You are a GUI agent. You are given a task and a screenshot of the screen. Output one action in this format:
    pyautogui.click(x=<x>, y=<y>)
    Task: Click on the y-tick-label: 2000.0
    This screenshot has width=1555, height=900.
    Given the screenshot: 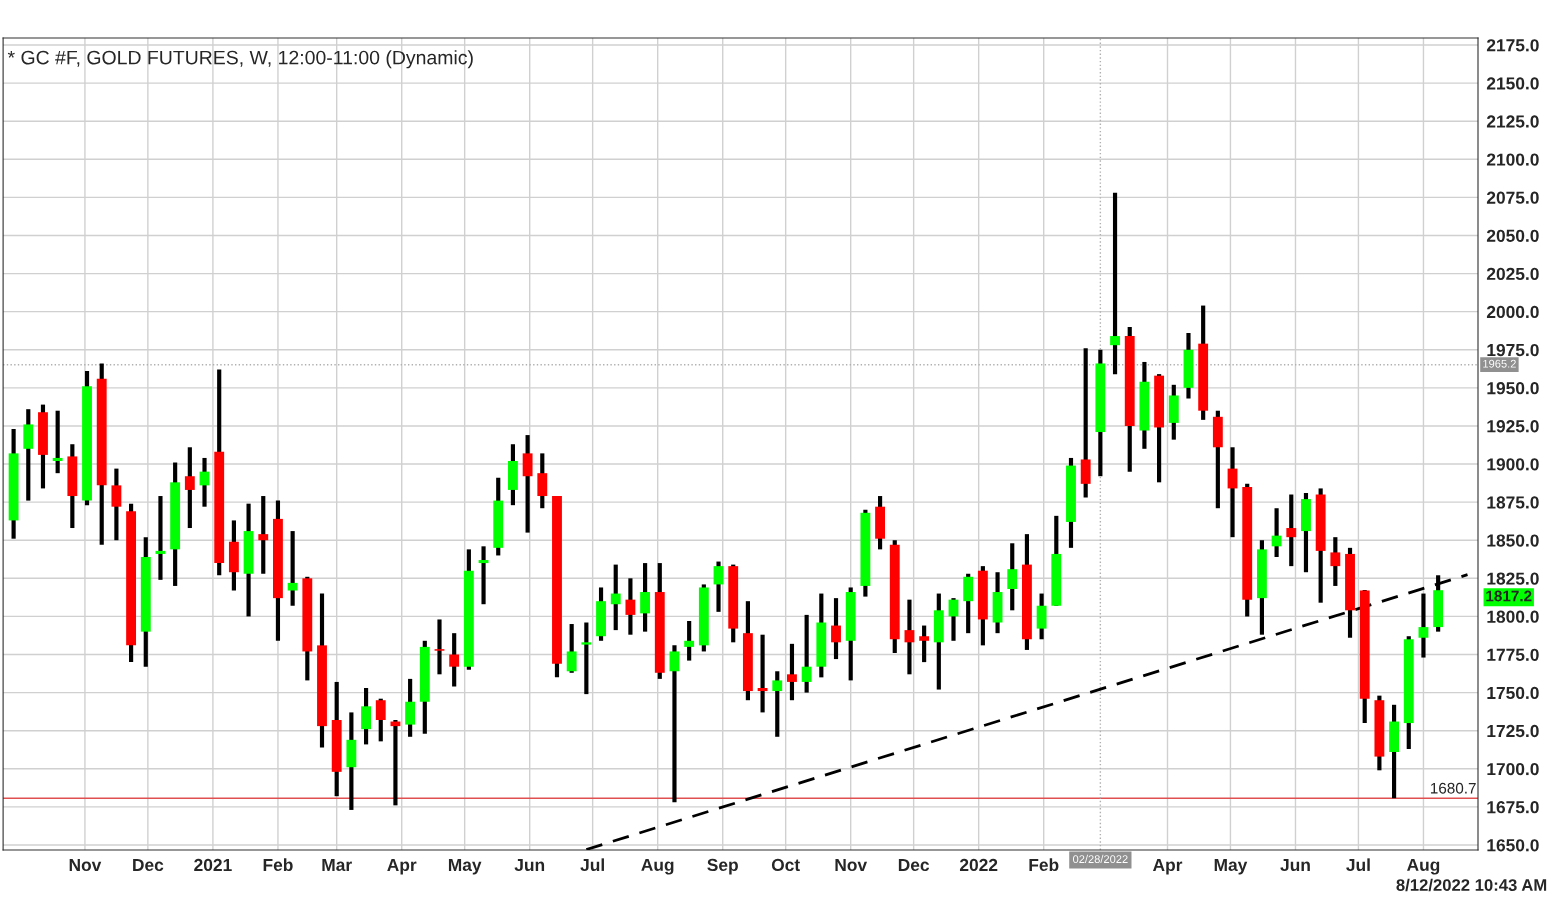 What is the action you would take?
    pyautogui.click(x=1512, y=312)
    